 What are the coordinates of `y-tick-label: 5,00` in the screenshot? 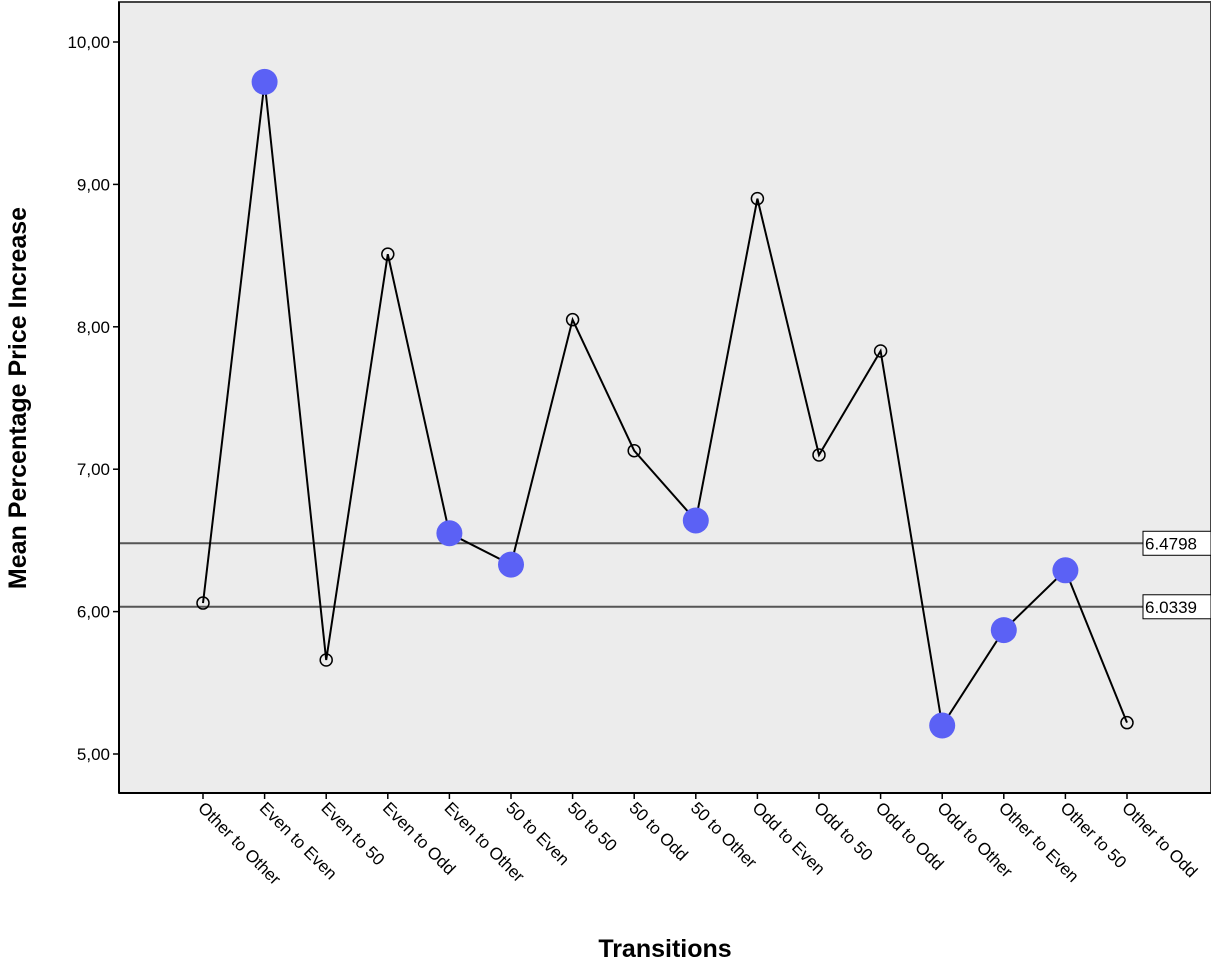 It's located at (93, 754).